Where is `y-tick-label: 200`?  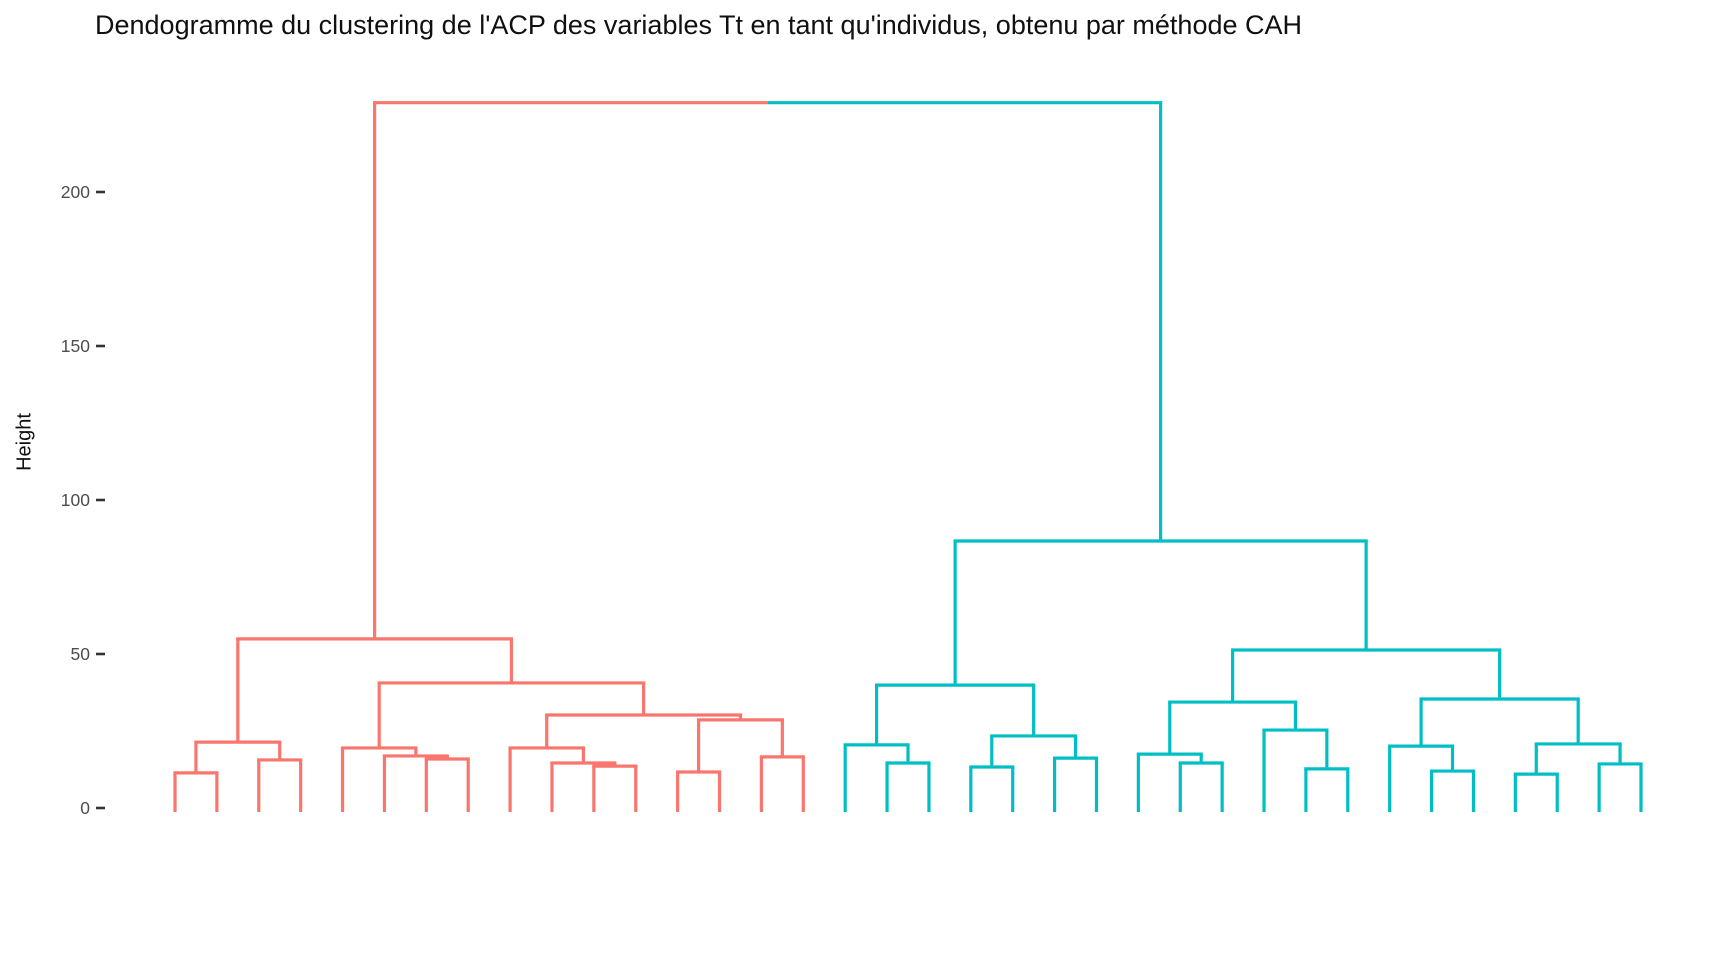 y-tick-label: 200 is located at coordinates (75, 192).